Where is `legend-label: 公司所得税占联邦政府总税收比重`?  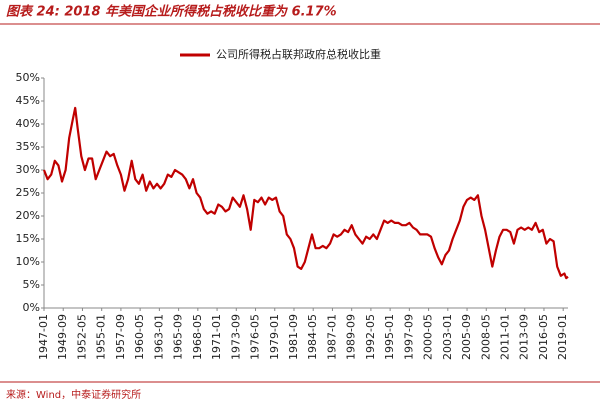 legend-label: 公司所得税占联邦政府总税收比重 is located at coordinates (298, 54).